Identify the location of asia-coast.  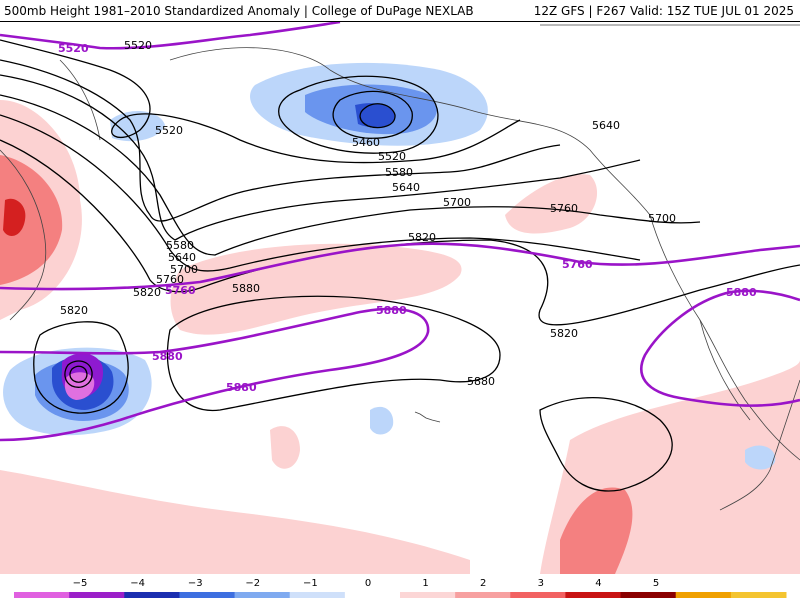
(23, 235).